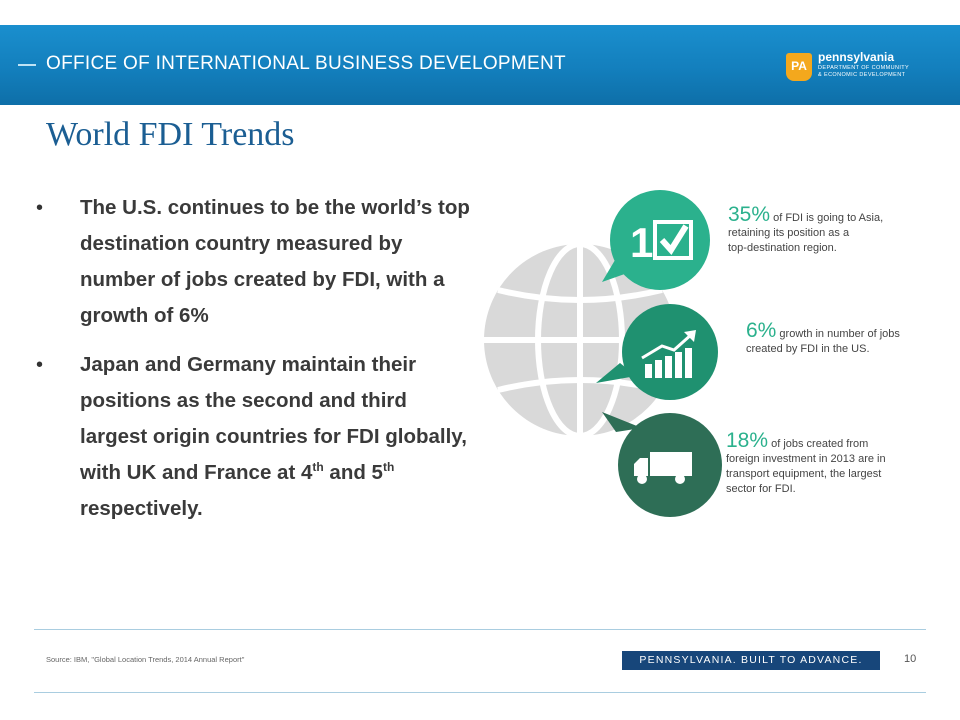  What do you see at coordinates (910, 659) in the screenshot?
I see `page-number: 10` at bounding box center [910, 659].